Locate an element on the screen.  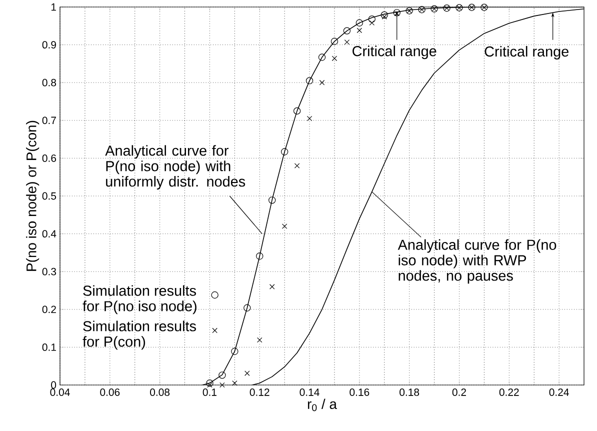
legend-label: Simulation results for P(con) is located at coordinates (139, 335).